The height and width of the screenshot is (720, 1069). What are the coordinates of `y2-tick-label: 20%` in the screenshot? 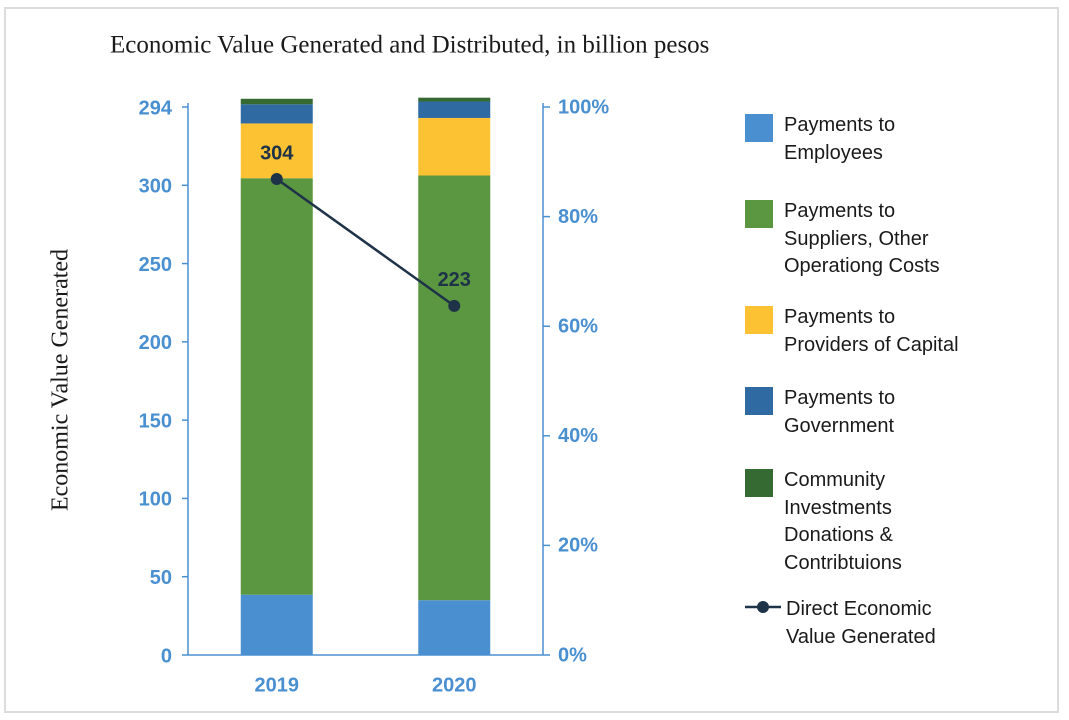 It's located at (578, 546).